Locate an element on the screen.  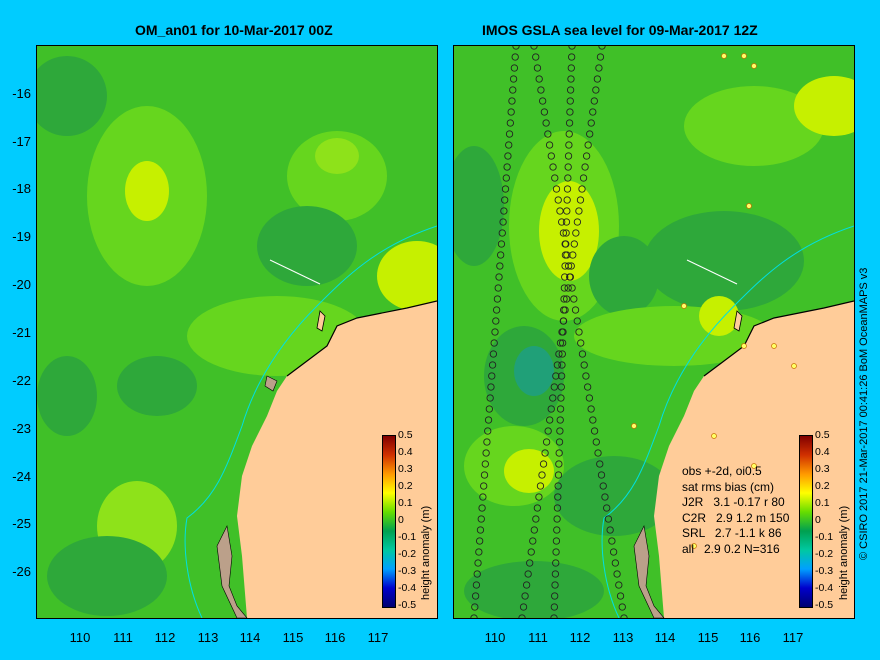
cb-label: -0.5 is located at coordinates (824, 605).